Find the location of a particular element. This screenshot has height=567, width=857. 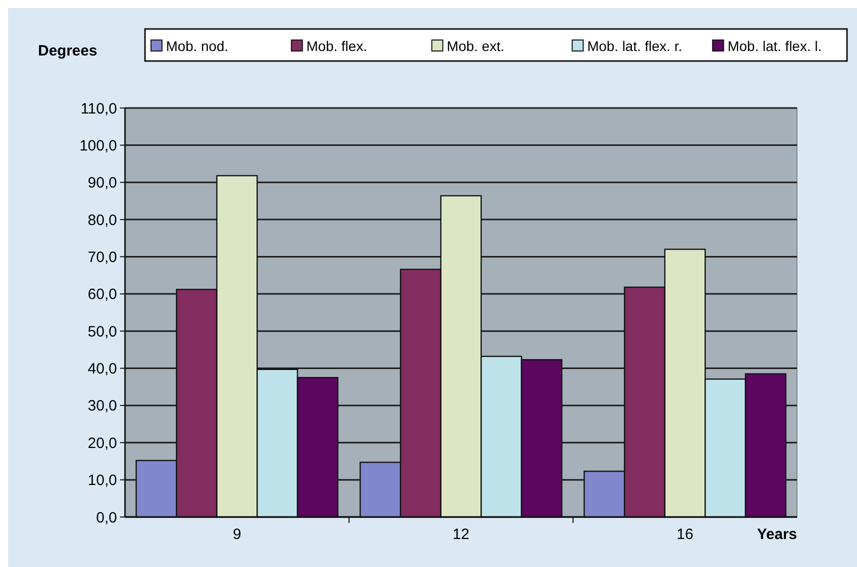

y-tick-label: 20,0 is located at coordinates (102, 443).